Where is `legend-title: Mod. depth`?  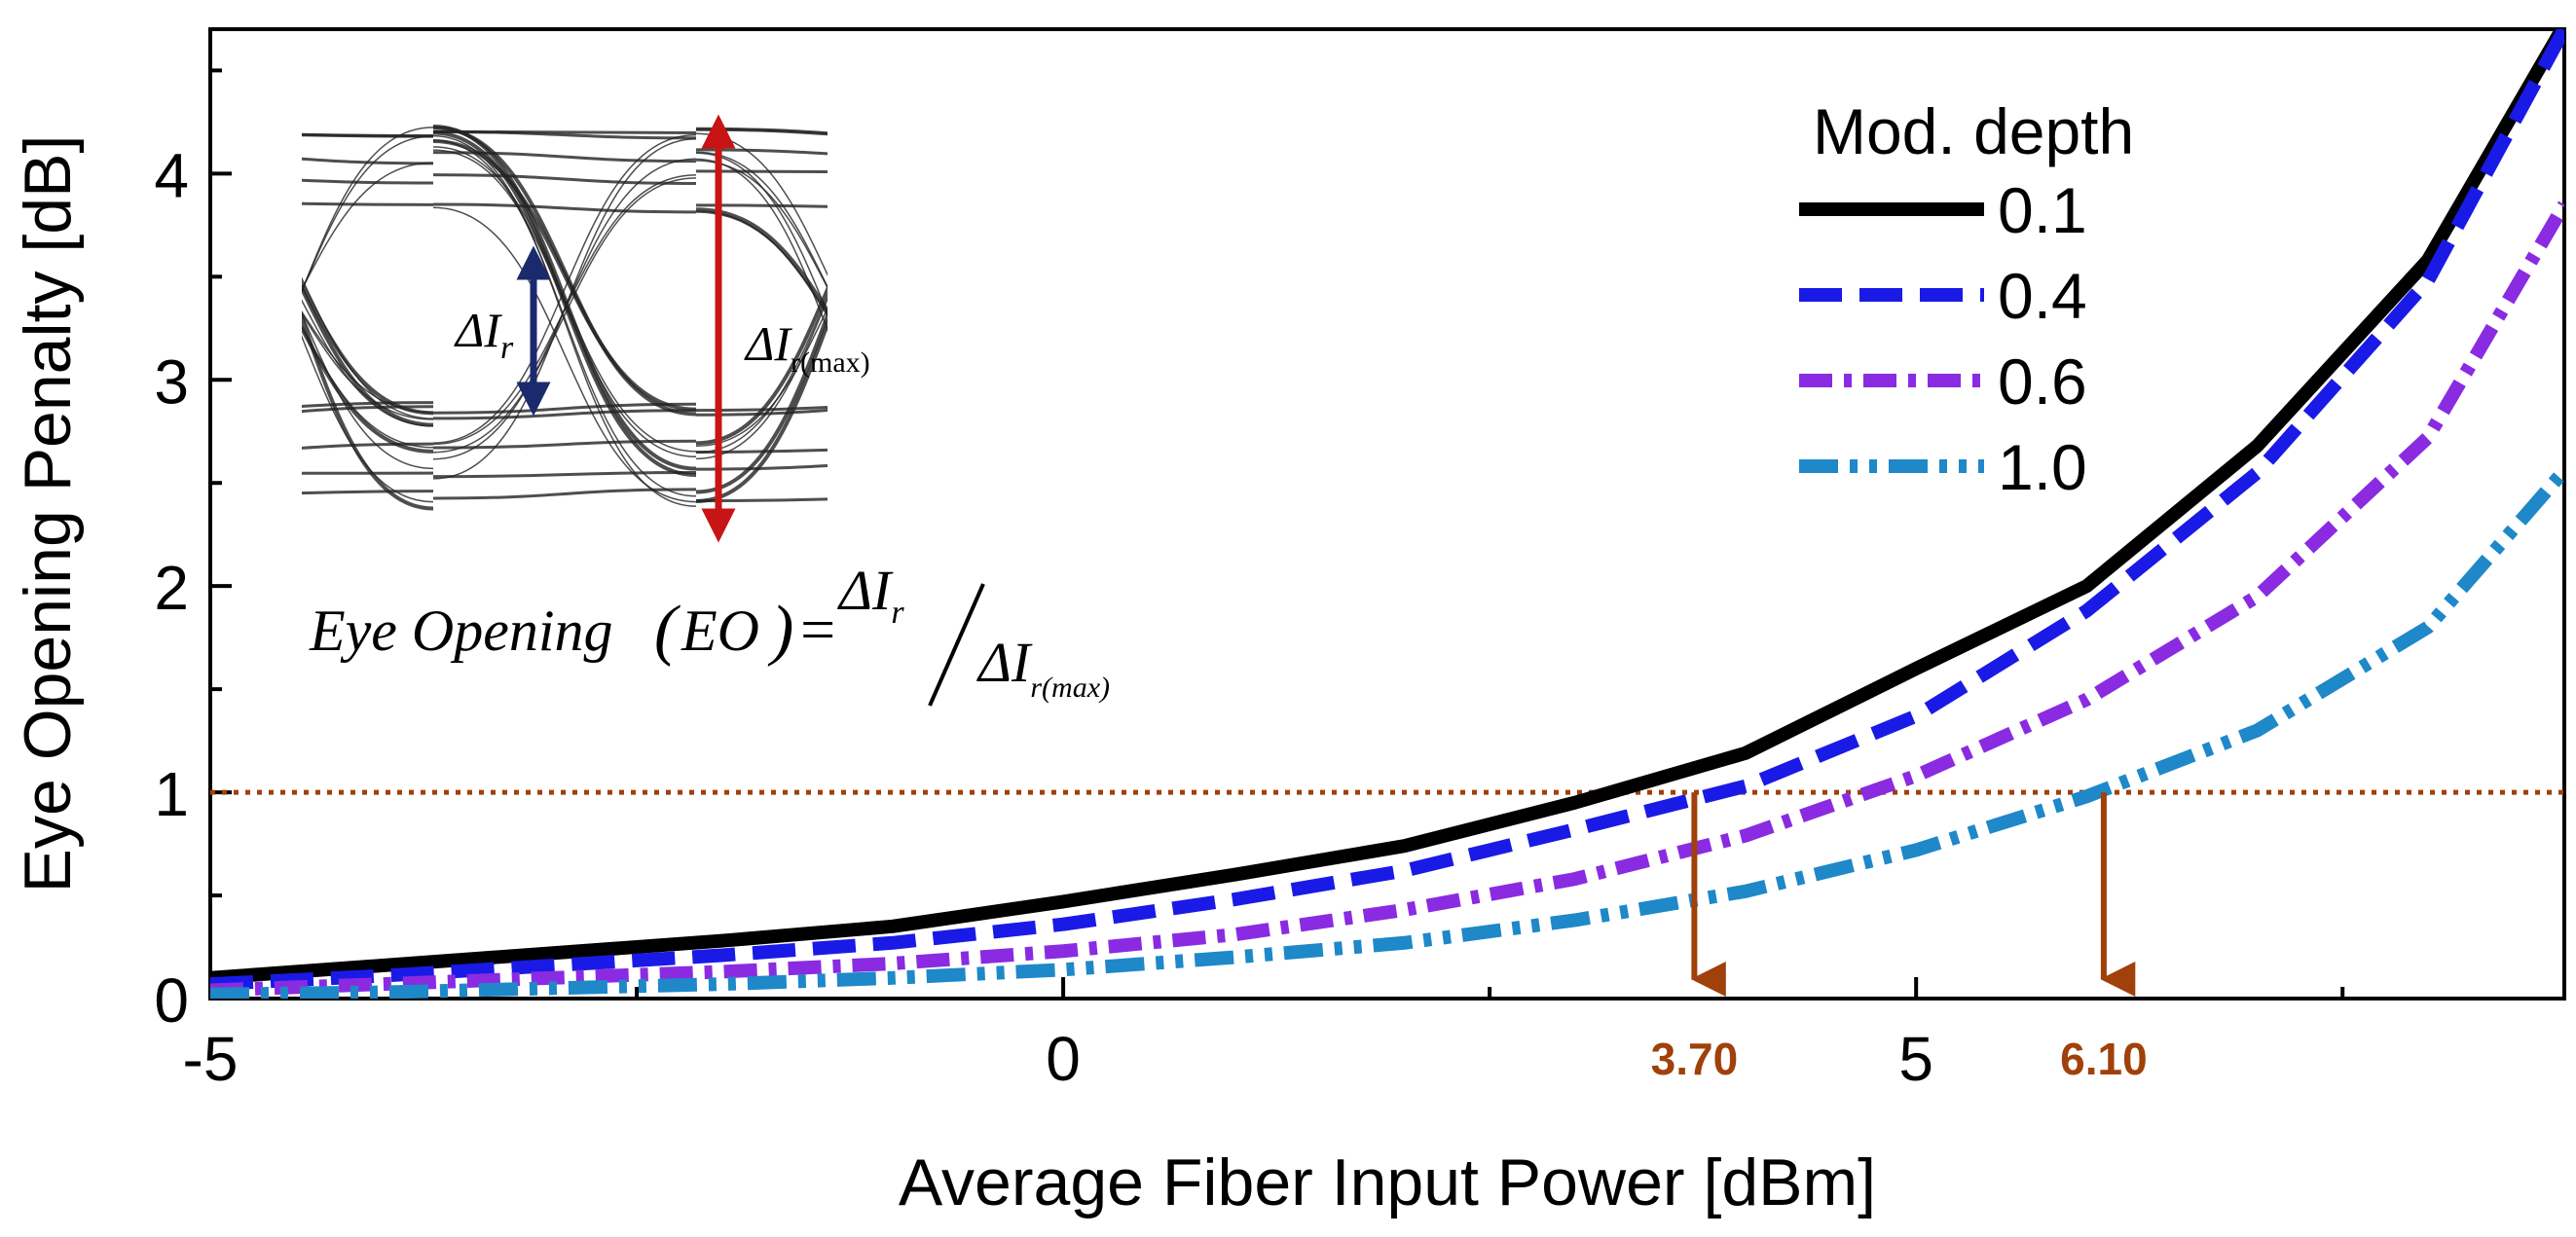 legend-title: Mod. depth is located at coordinates (1973, 131).